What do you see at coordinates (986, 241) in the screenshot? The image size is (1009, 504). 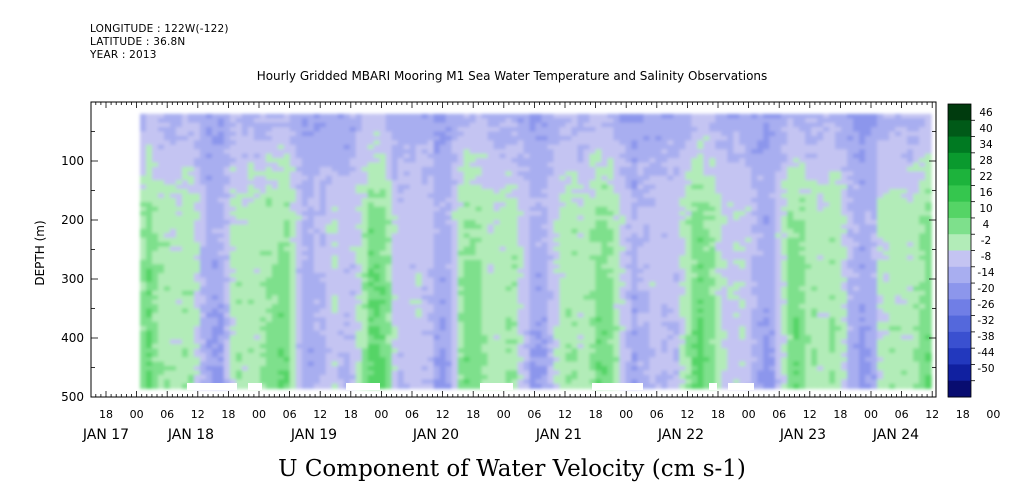 I see `colorbar-label: -2` at bounding box center [986, 241].